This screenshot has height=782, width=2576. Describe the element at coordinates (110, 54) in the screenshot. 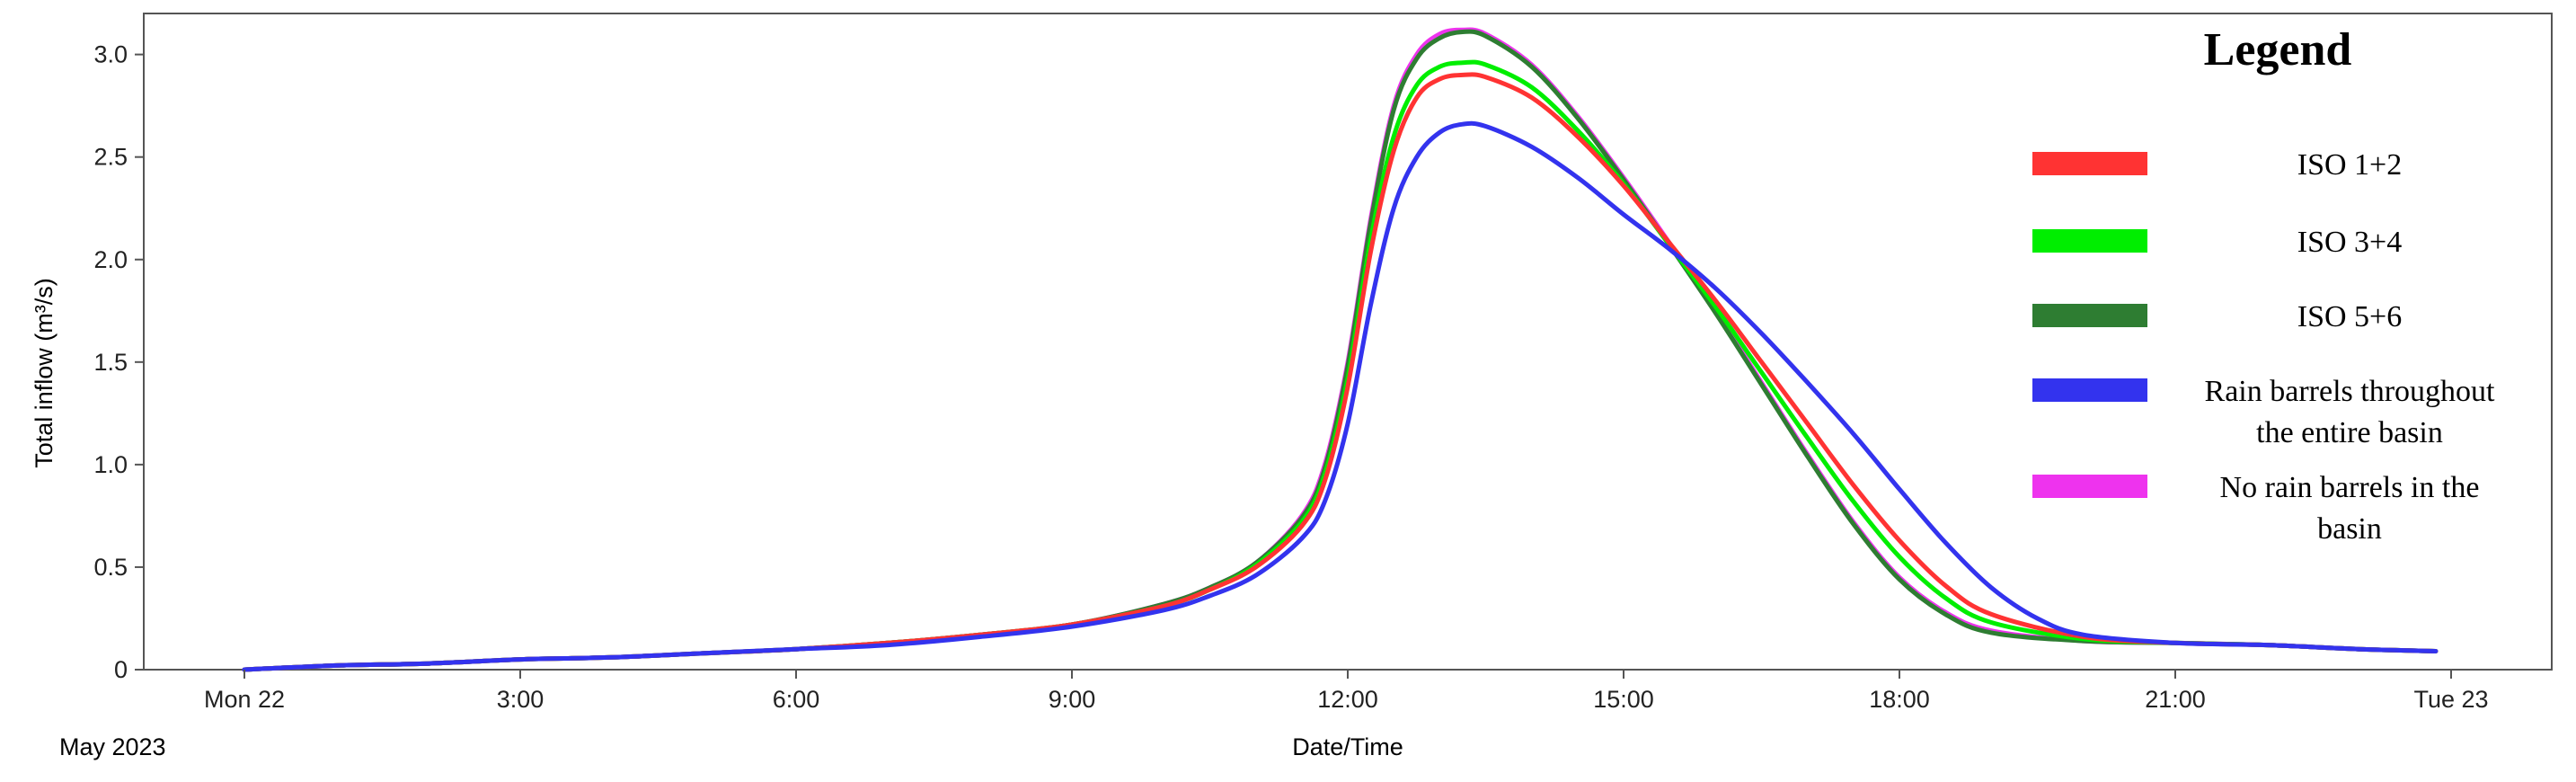

I see `y-tick-label: 3.0` at that location.